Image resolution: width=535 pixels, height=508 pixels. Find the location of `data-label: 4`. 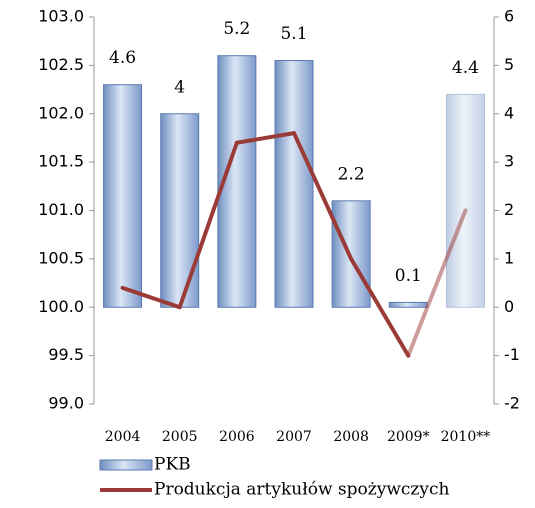

data-label: 4 is located at coordinates (179, 87).